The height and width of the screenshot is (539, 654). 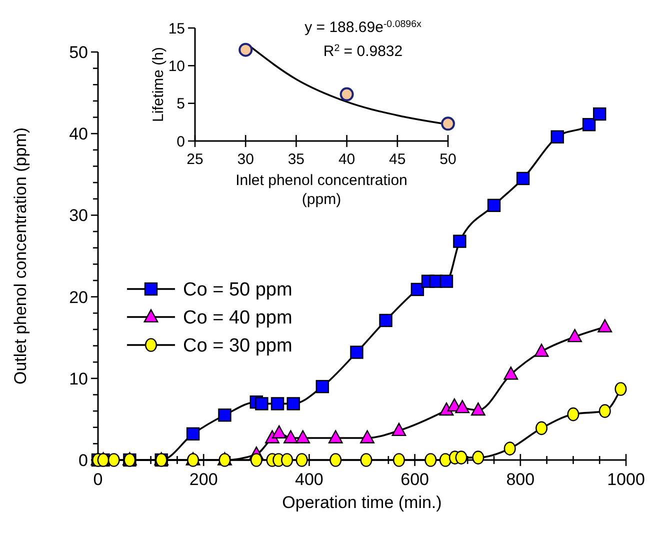 What do you see at coordinates (363, 27) in the screenshot?
I see `annotation: y = 188.69e$^{-0.0896x}$` at bounding box center [363, 27].